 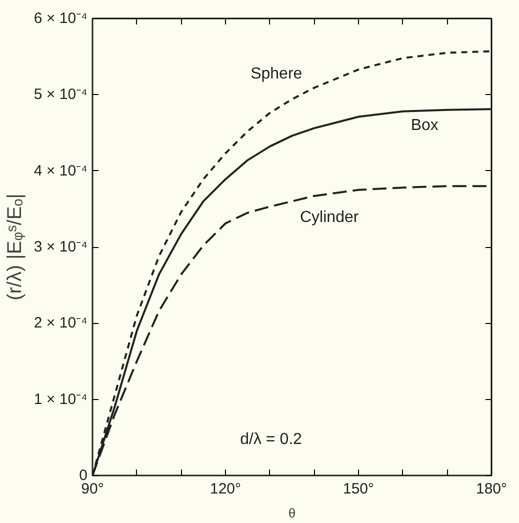 I want to click on y-tick-label: 2 × 10⁻⁴, so click(x=61, y=323).